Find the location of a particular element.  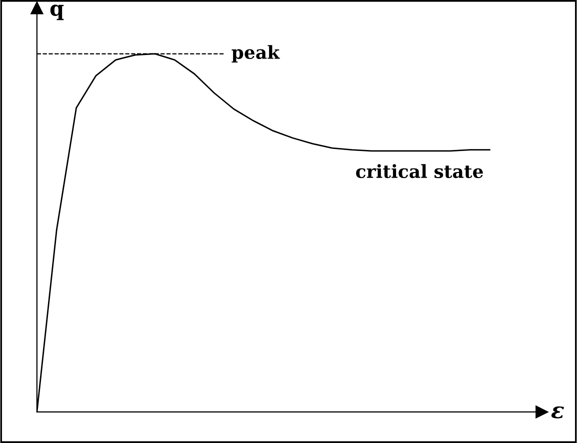

y-axis-title: q is located at coordinates (57, 12).